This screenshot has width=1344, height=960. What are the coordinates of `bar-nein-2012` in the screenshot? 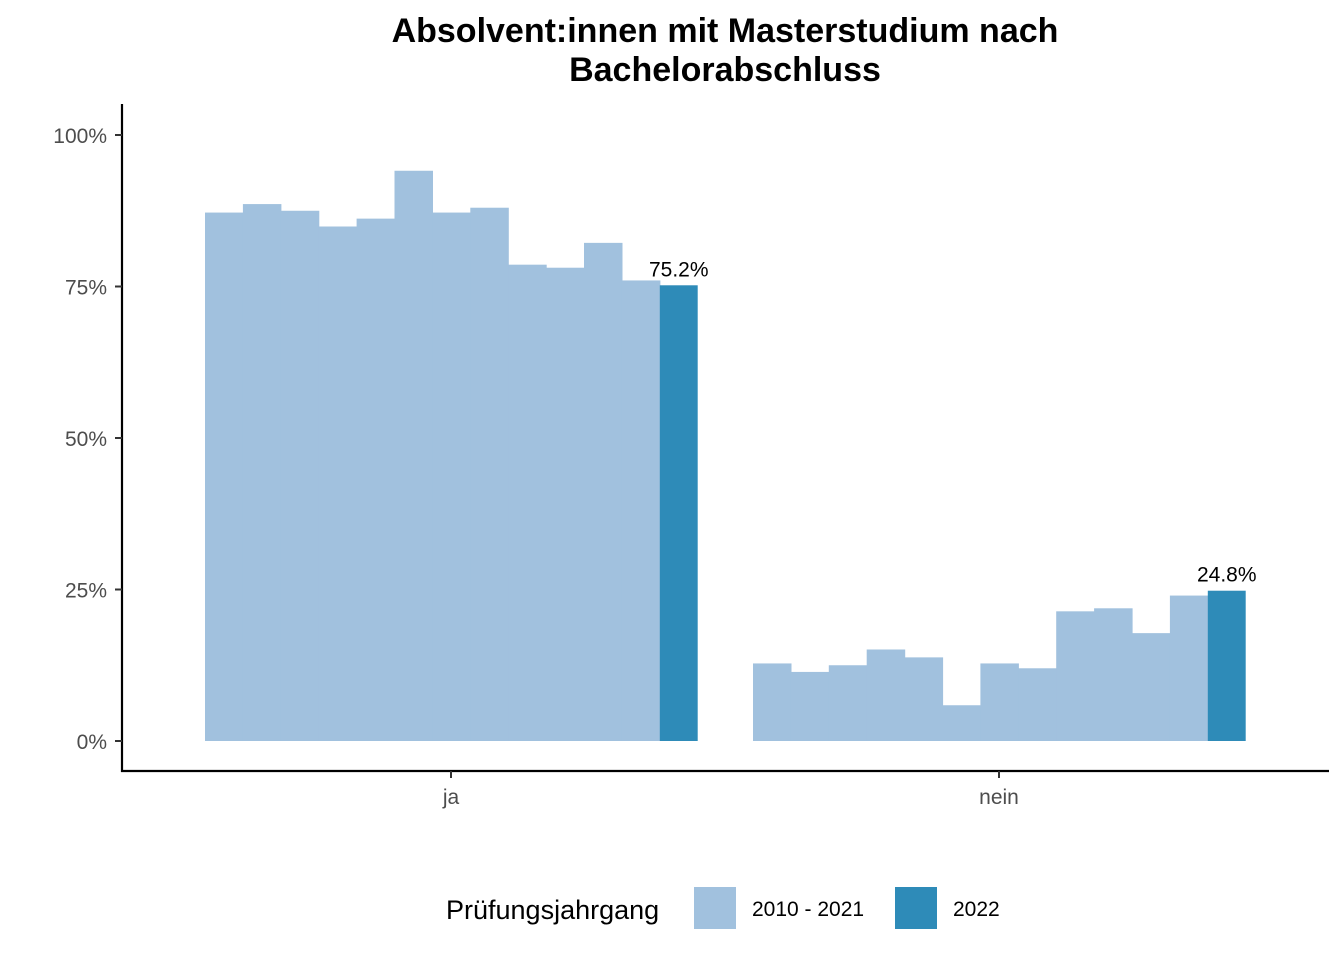 It's located at (848, 703).